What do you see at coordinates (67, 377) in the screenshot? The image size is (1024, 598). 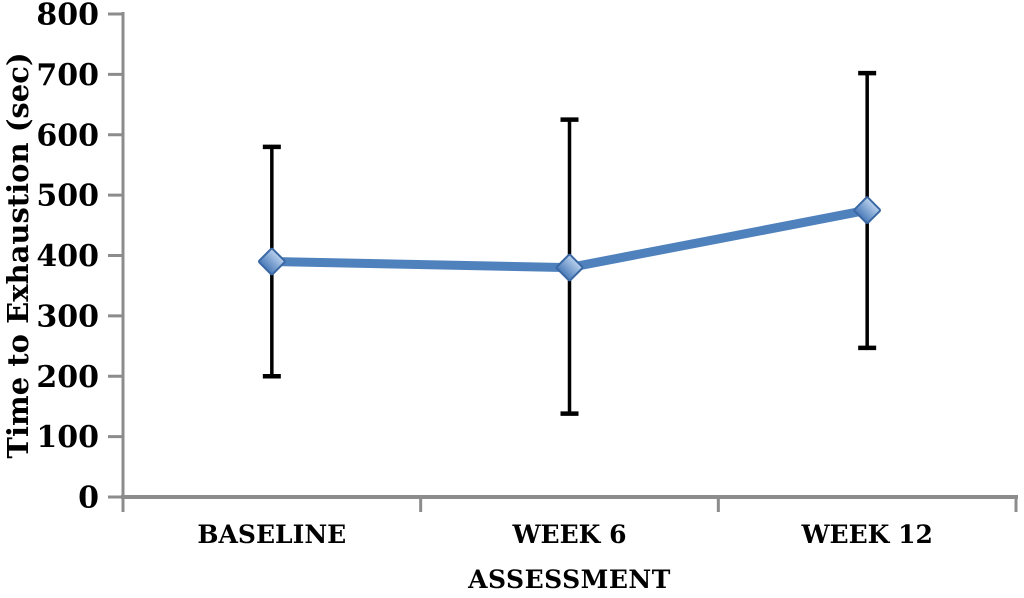 I see `y-tick-label: 200` at bounding box center [67, 377].